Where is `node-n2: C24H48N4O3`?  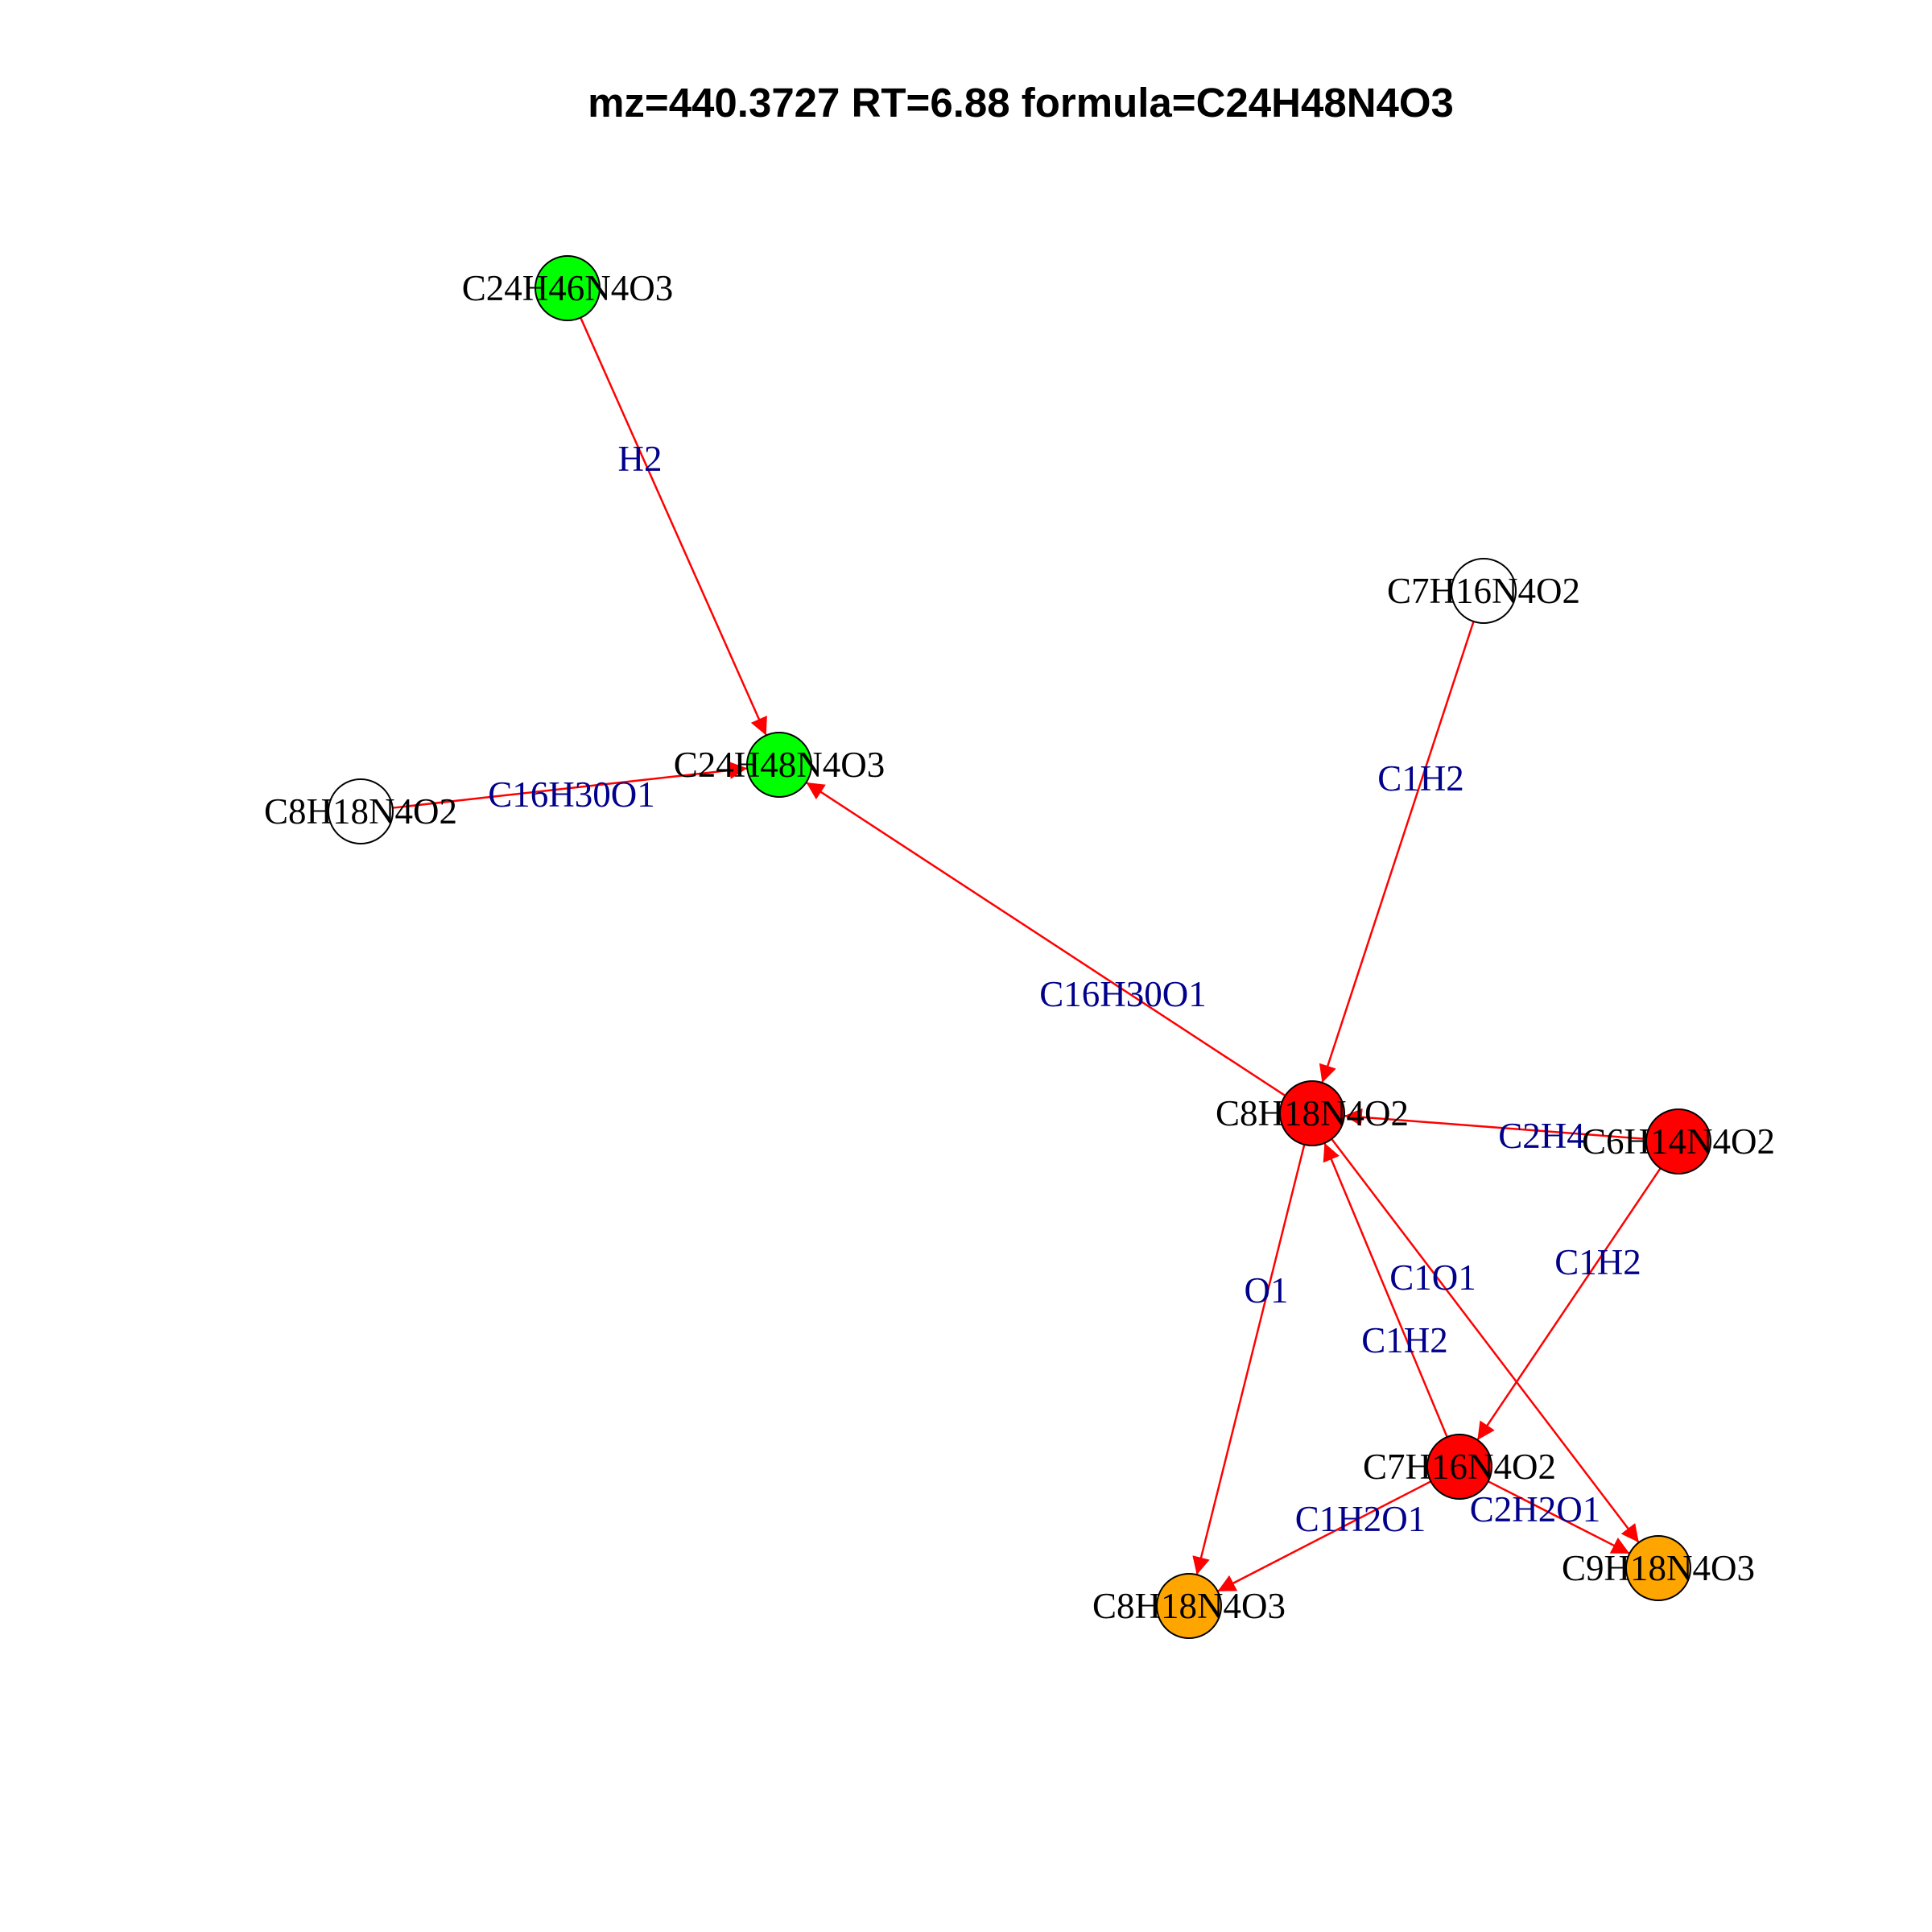 node-n2: C24H48N4O3 is located at coordinates (780, 765).